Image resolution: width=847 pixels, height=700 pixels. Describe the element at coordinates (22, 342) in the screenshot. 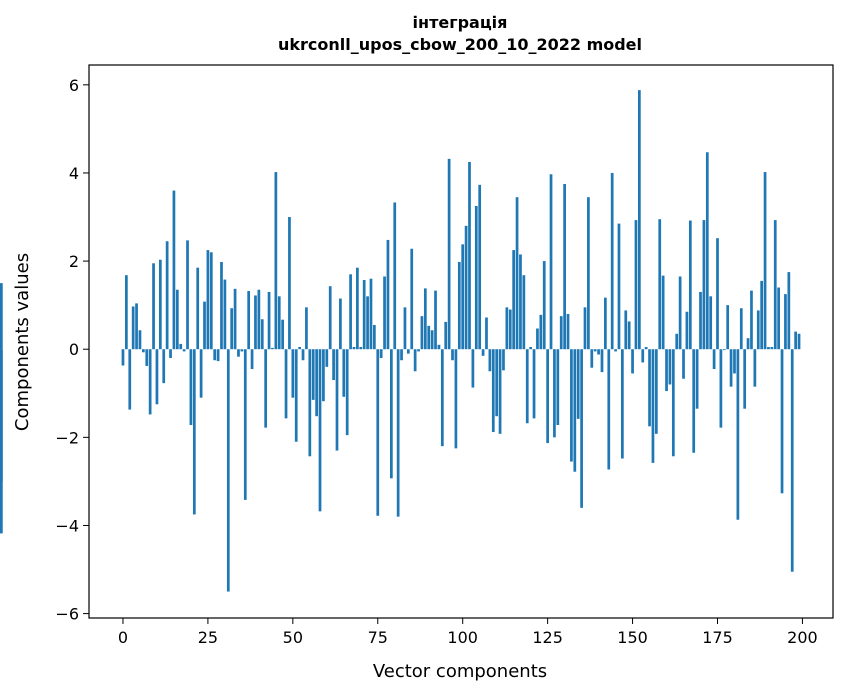

I see `y-axis-label: Components values` at that location.